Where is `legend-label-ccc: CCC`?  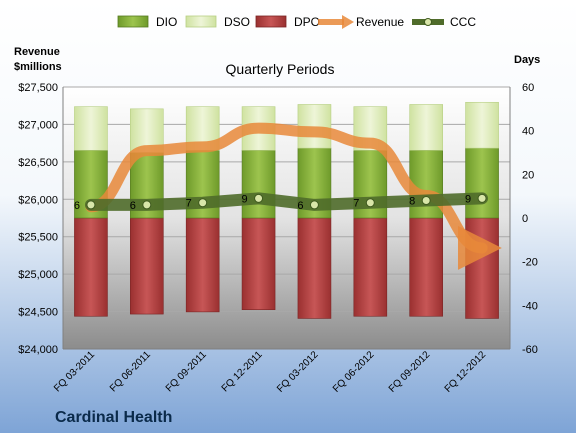
legend-label-ccc: CCC is located at coordinates (463, 22).